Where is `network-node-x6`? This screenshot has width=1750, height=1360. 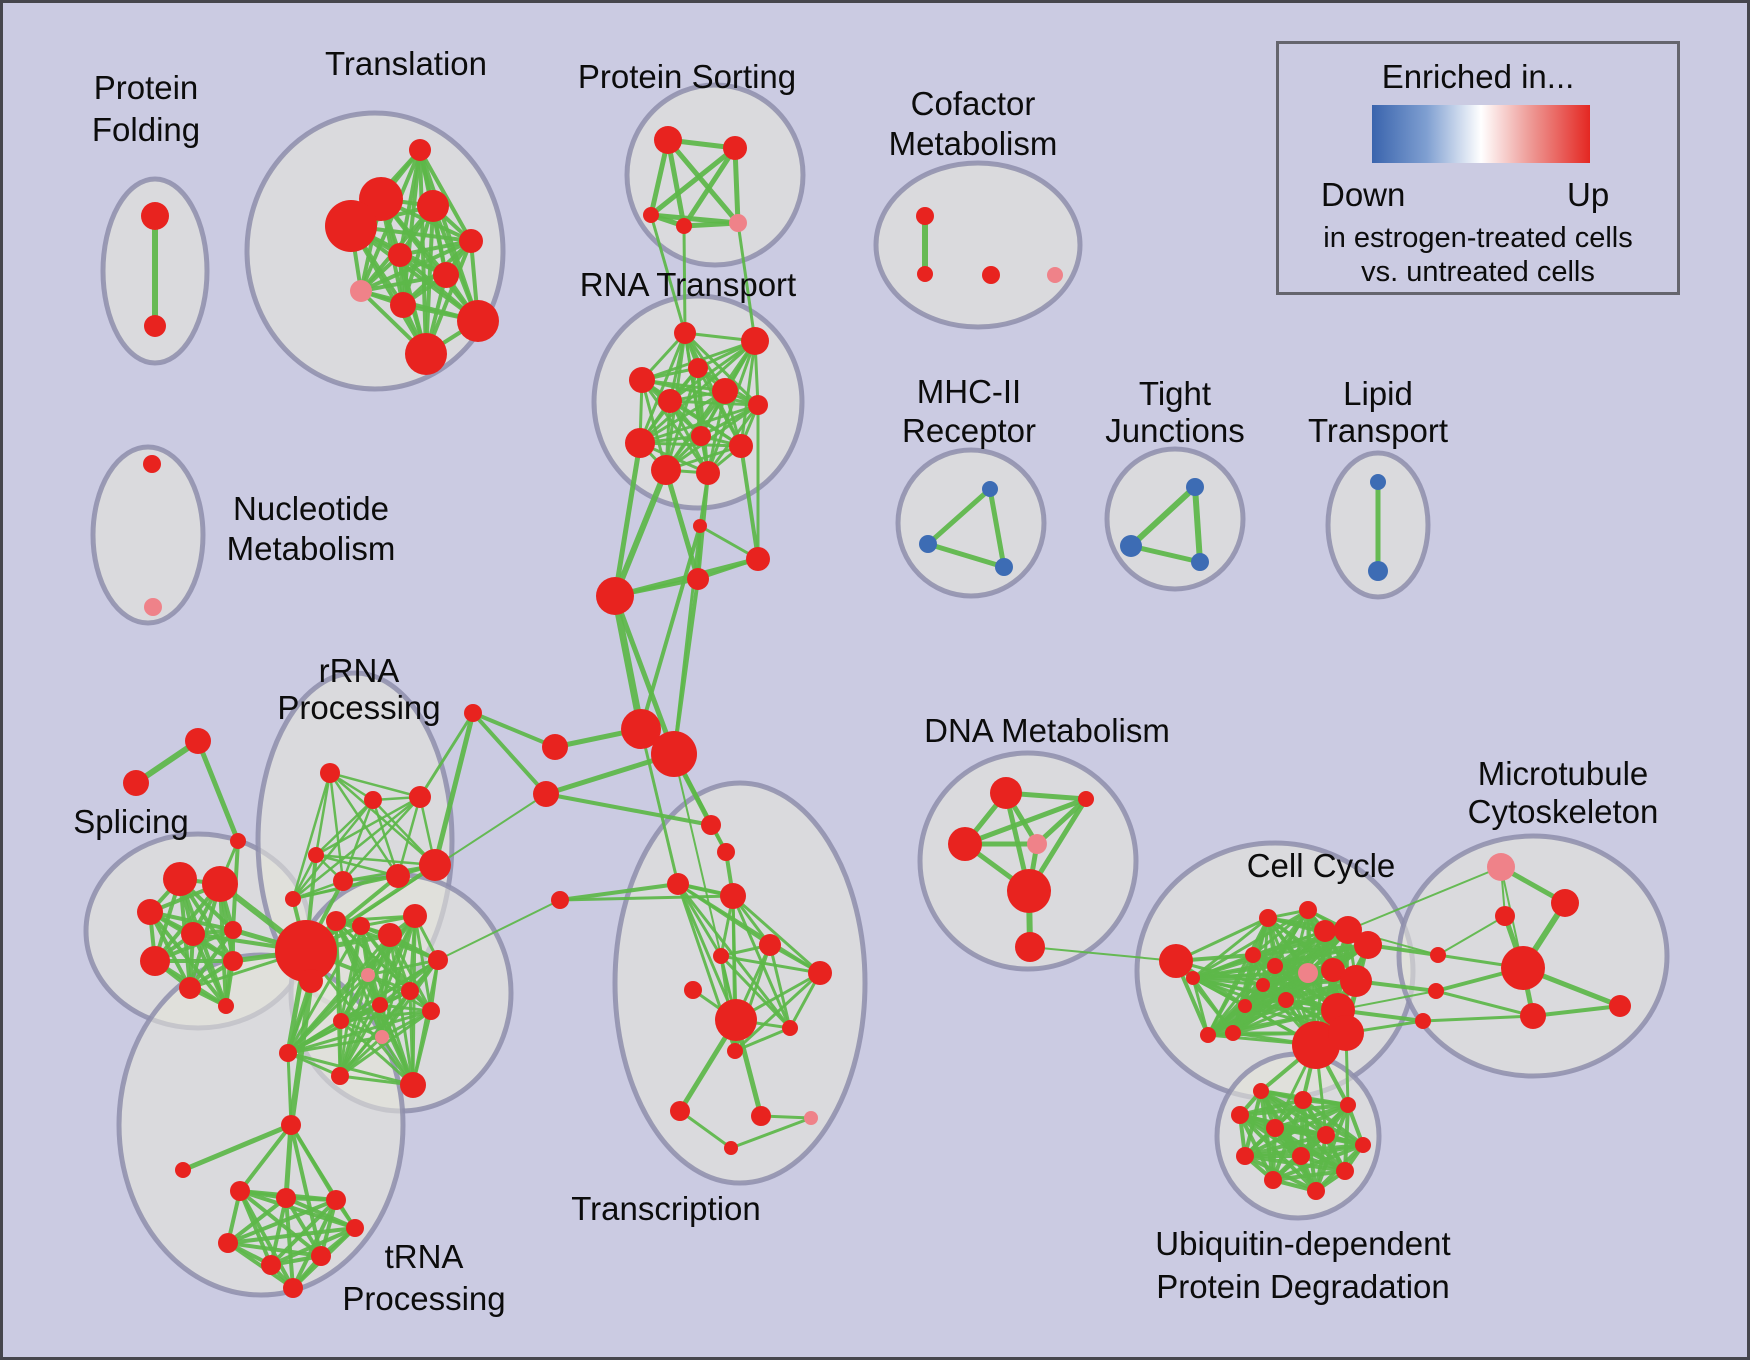 network-node-x6 is located at coordinates (1620, 1006).